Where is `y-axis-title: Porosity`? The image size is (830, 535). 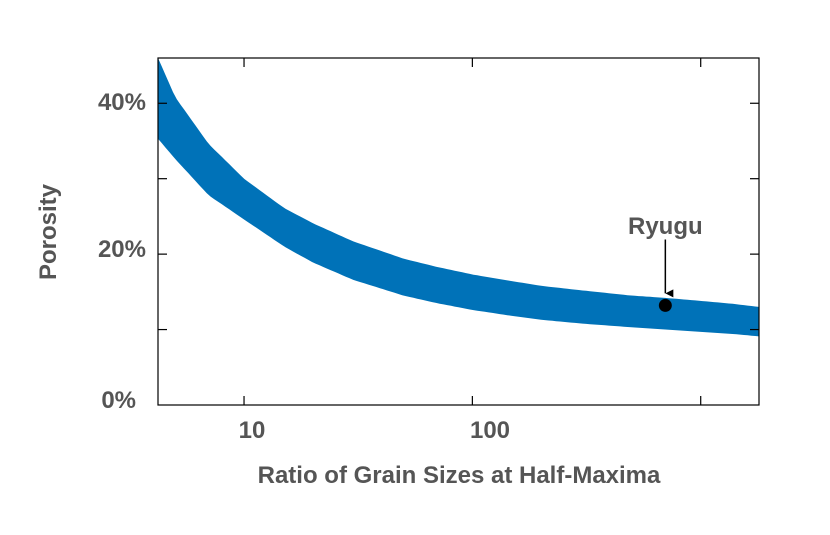 y-axis-title: Porosity is located at coordinates (48, 231).